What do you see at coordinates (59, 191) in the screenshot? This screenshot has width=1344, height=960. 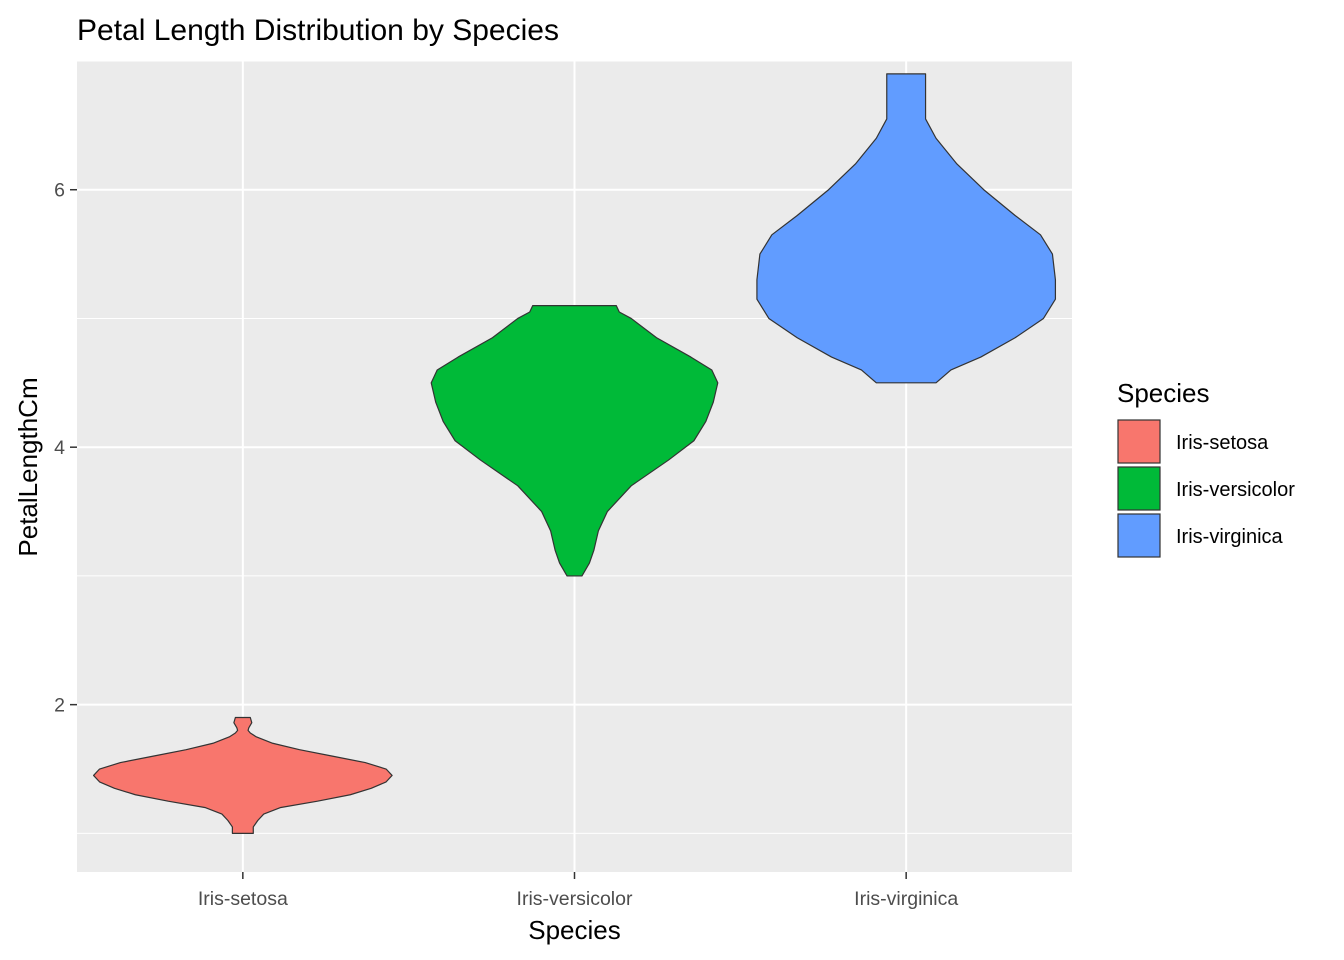 I see `y-tick-label: 6` at bounding box center [59, 191].